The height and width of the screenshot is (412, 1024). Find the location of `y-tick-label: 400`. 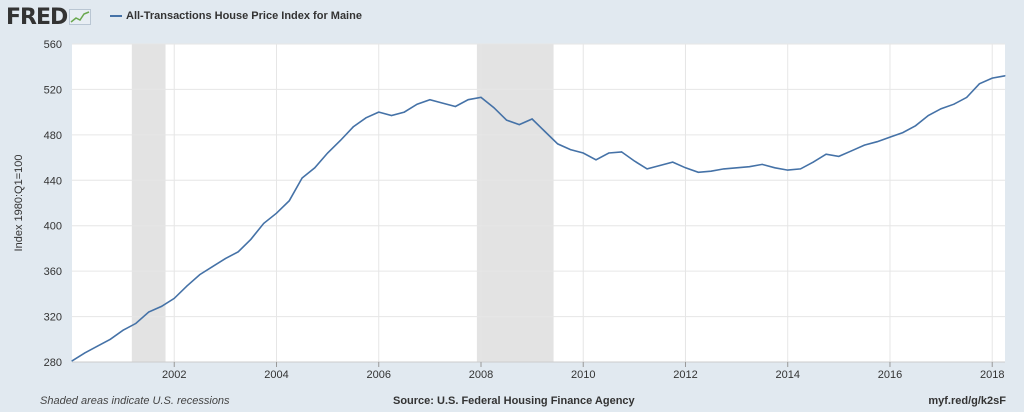

y-tick-label: 400 is located at coordinates (53, 227).